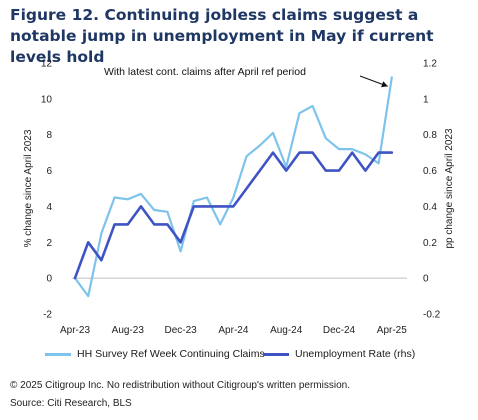  Describe the element at coordinates (28, 188) in the screenshot. I see `y-left-axis-title: % change since April 2023` at that location.